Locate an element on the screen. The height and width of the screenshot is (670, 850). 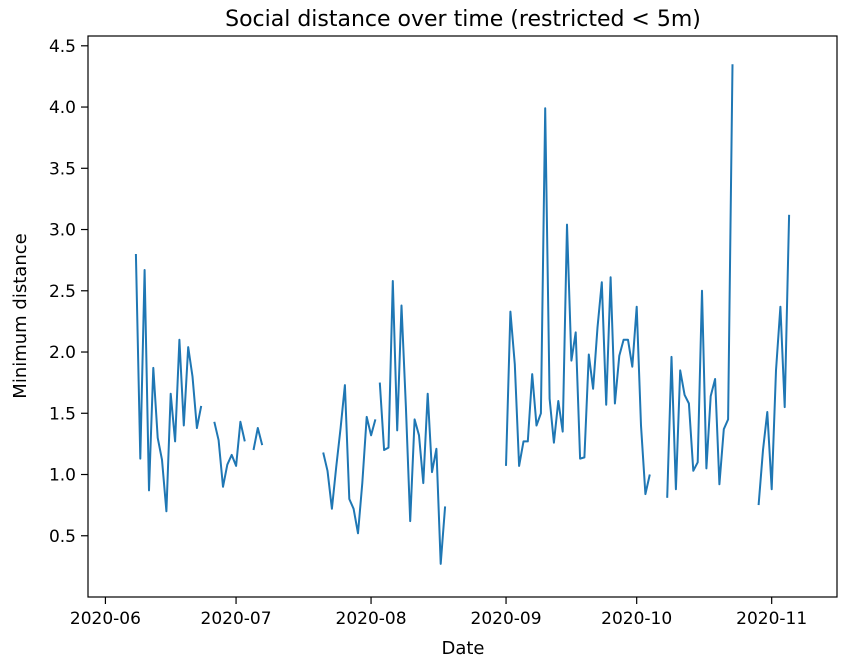
y-axis-label: Minimum distance is located at coordinates (20, 315).